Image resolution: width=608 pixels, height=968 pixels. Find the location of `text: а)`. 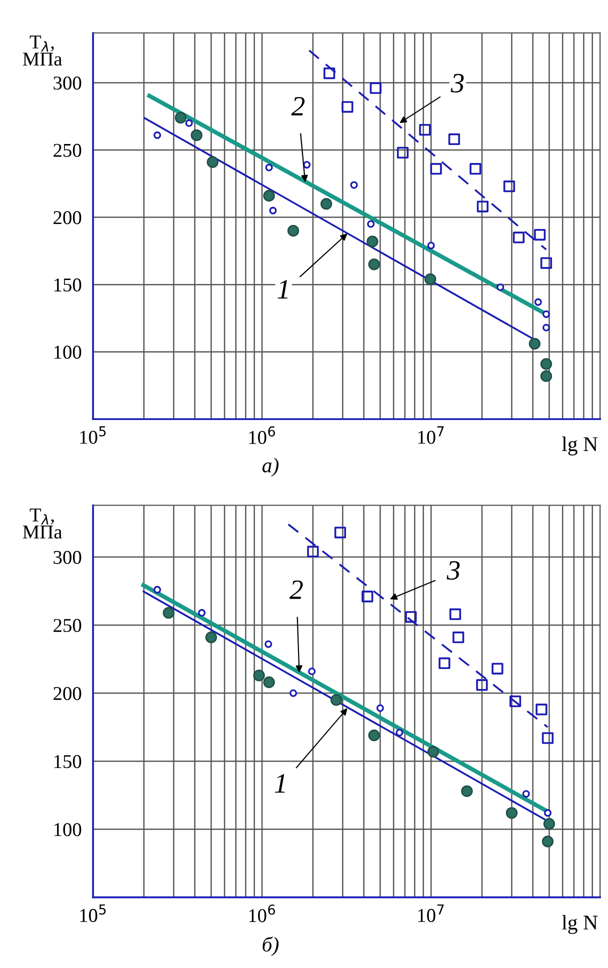

text: а) is located at coordinates (270, 467).